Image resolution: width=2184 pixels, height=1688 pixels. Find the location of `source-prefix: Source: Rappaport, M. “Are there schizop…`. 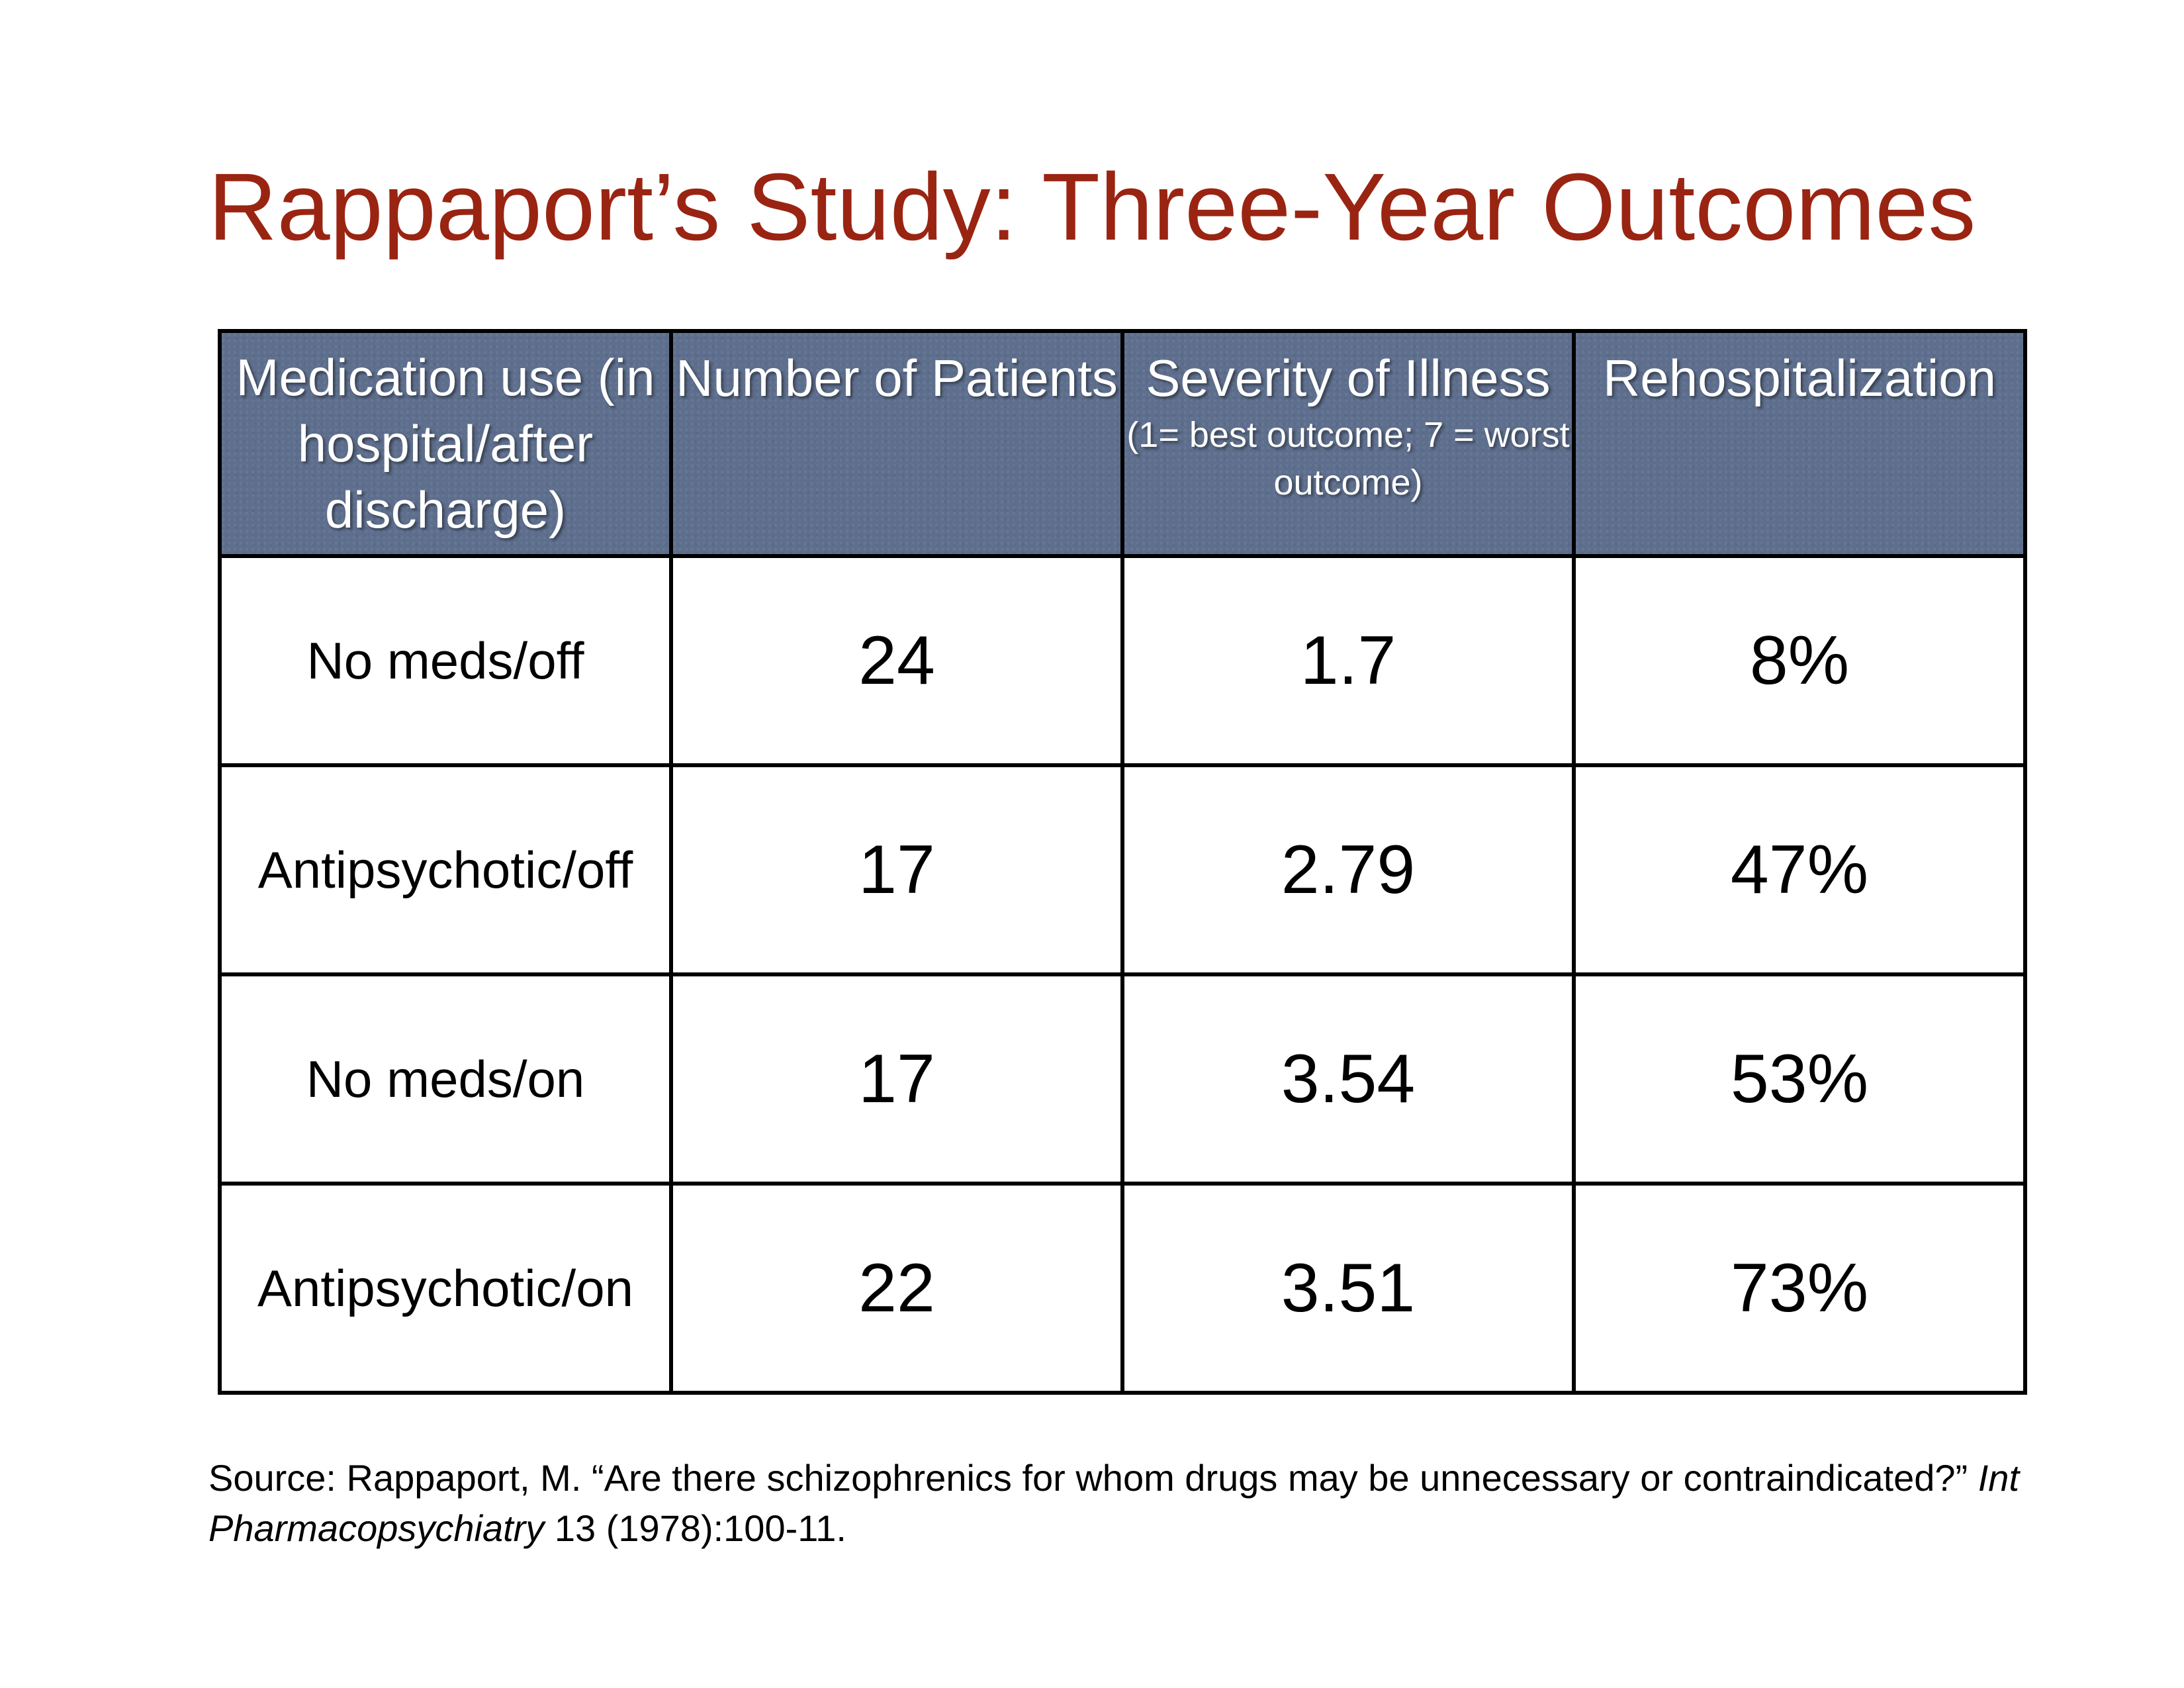

source-prefix: Source: Rappaport, M. “Are there schizop… is located at coordinates (1093, 1478).